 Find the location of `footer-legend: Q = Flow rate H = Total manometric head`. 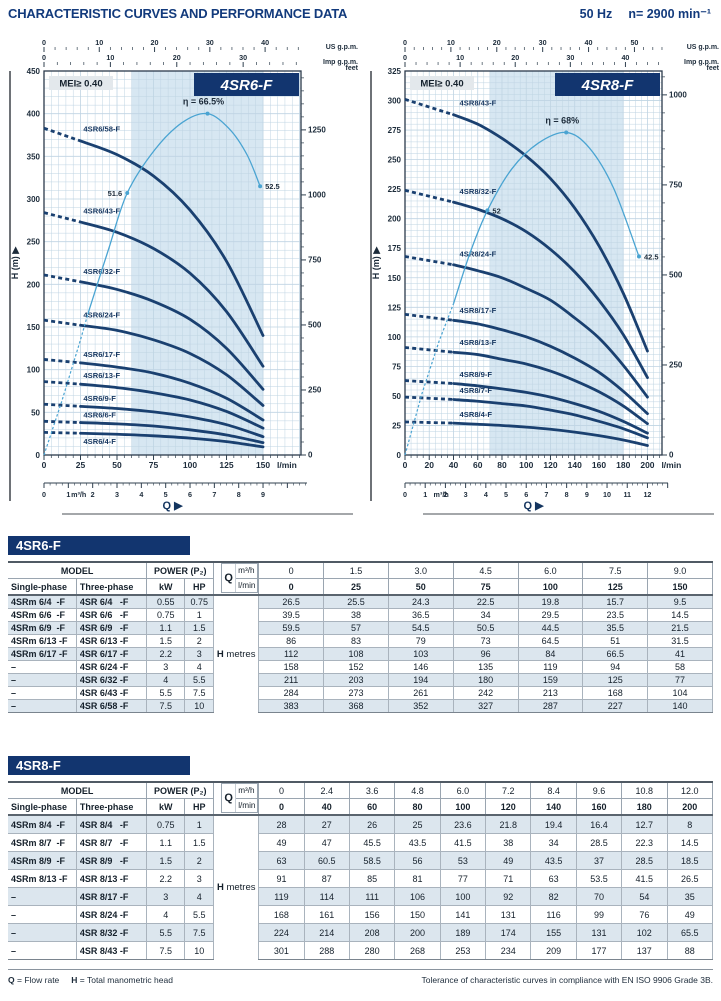

footer-legend: Q = Flow rate H = Total manometric head is located at coordinates (90, 980).